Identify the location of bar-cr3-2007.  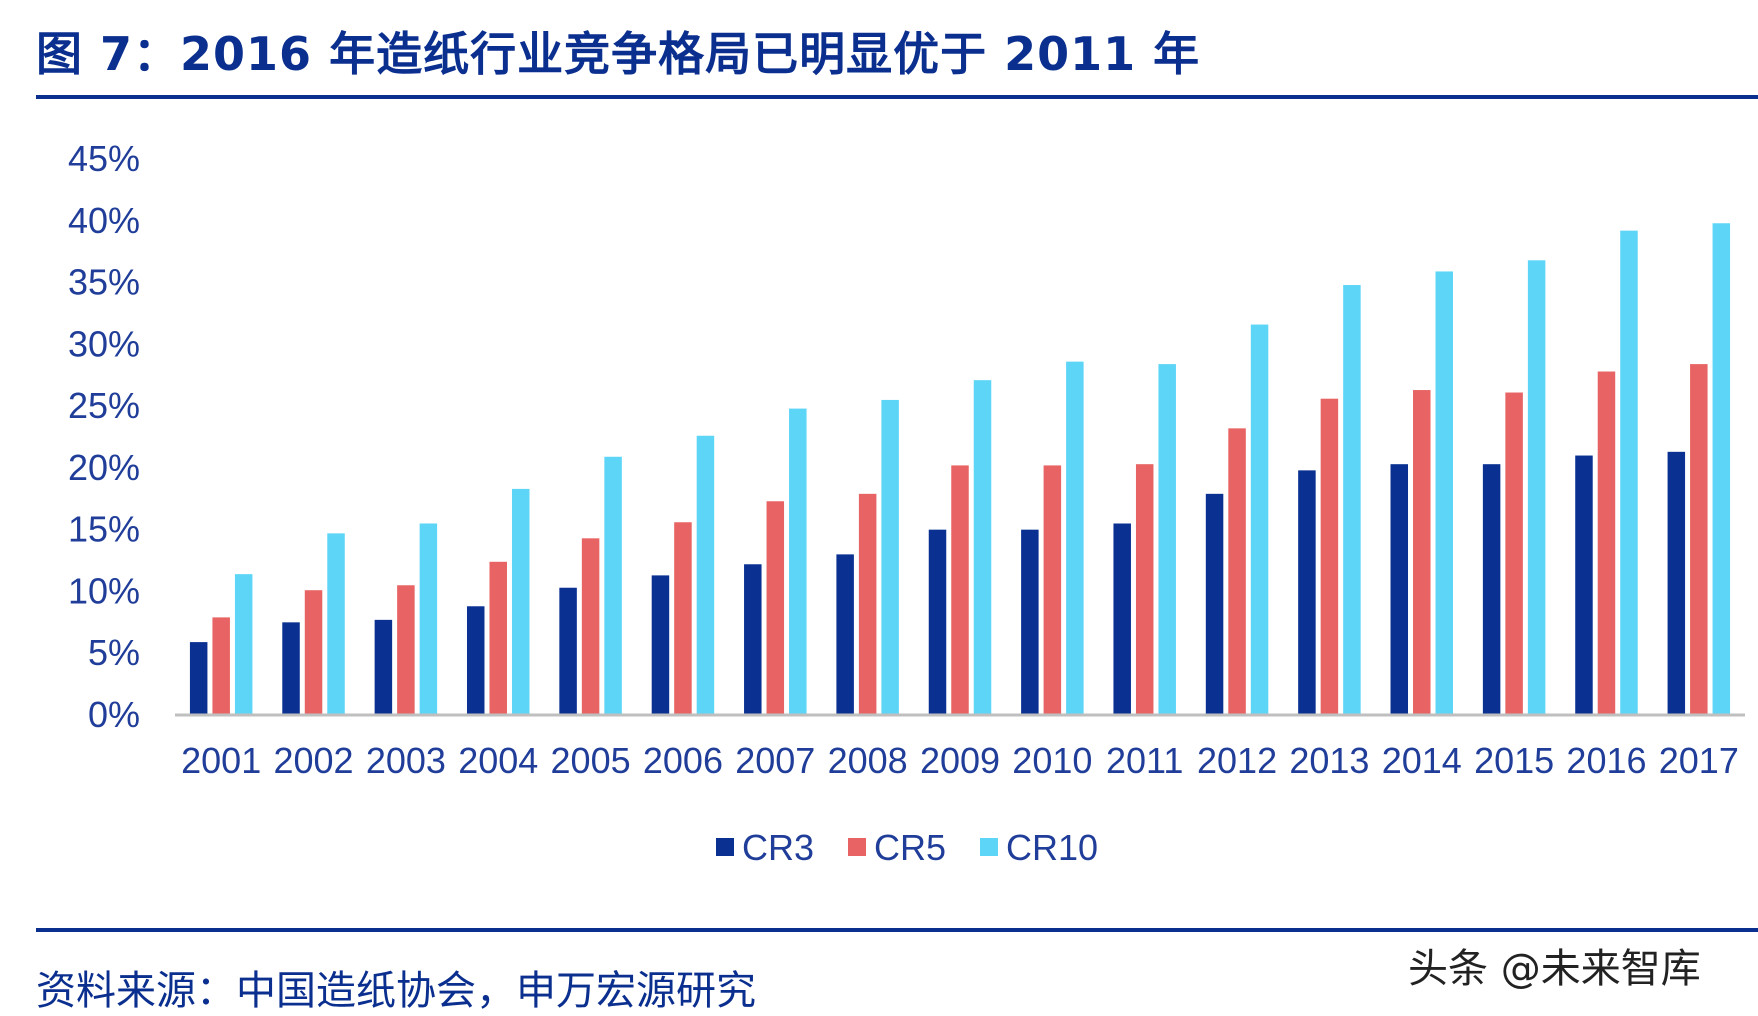
(753, 639).